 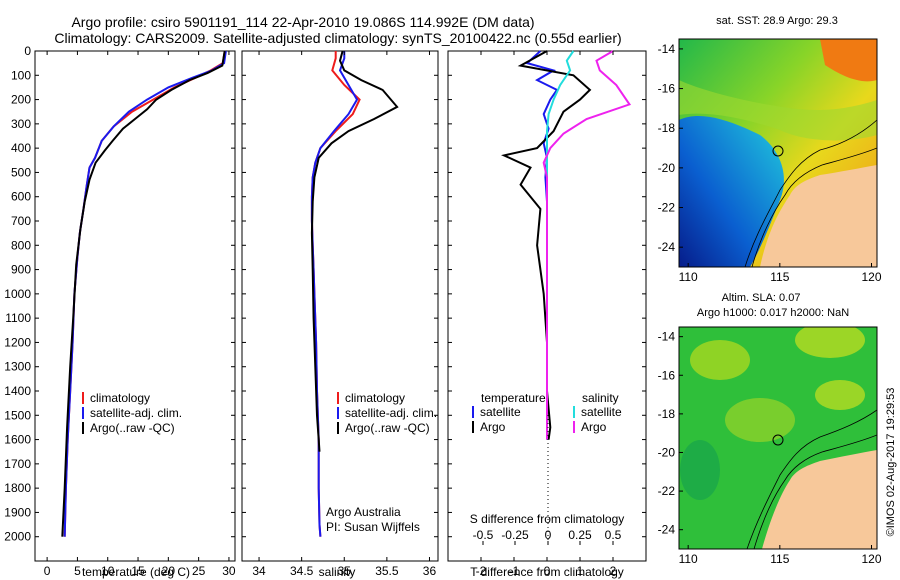 What do you see at coordinates (580, 535) in the screenshot?
I see `s-difference-tick-label: 0.25` at bounding box center [580, 535].